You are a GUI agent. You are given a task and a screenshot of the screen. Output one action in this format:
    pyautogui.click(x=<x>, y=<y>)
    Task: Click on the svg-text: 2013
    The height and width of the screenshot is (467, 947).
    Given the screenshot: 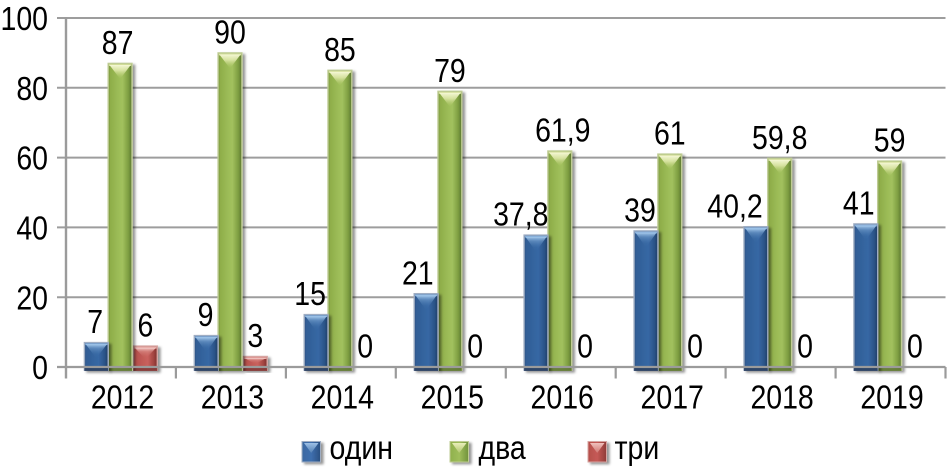 What is the action you would take?
    pyautogui.click(x=232, y=398)
    